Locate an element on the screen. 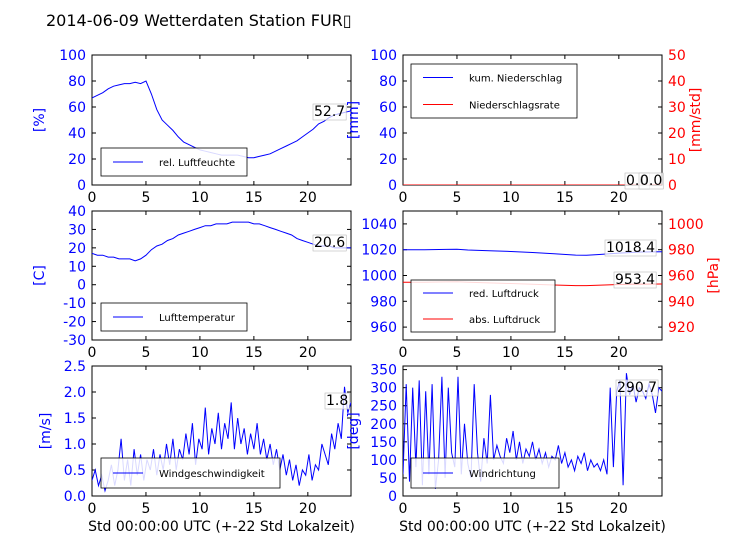 The width and height of the screenshot is (736, 552). y-right-tick-label: 920 is located at coordinates (681, 328).